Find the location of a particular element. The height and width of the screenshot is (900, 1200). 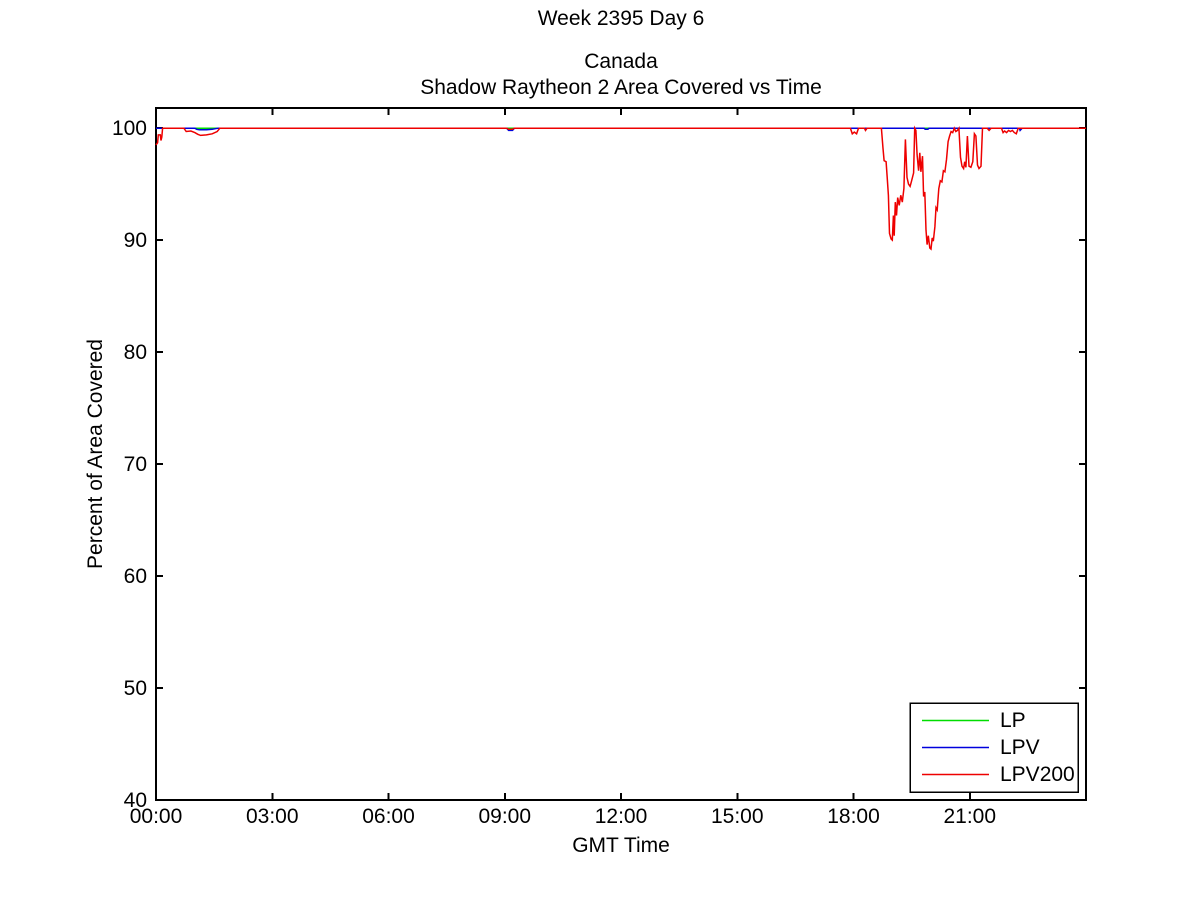

y-axis-label: Percent of Area Covered is located at coordinates (95, 454).